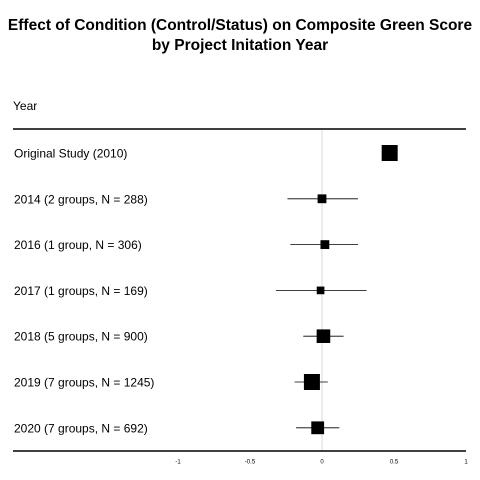  Describe the element at coordinates (81, 428) in the screenshot. I see `row-label: 2020 (7 groups, N = 692)` at that location.